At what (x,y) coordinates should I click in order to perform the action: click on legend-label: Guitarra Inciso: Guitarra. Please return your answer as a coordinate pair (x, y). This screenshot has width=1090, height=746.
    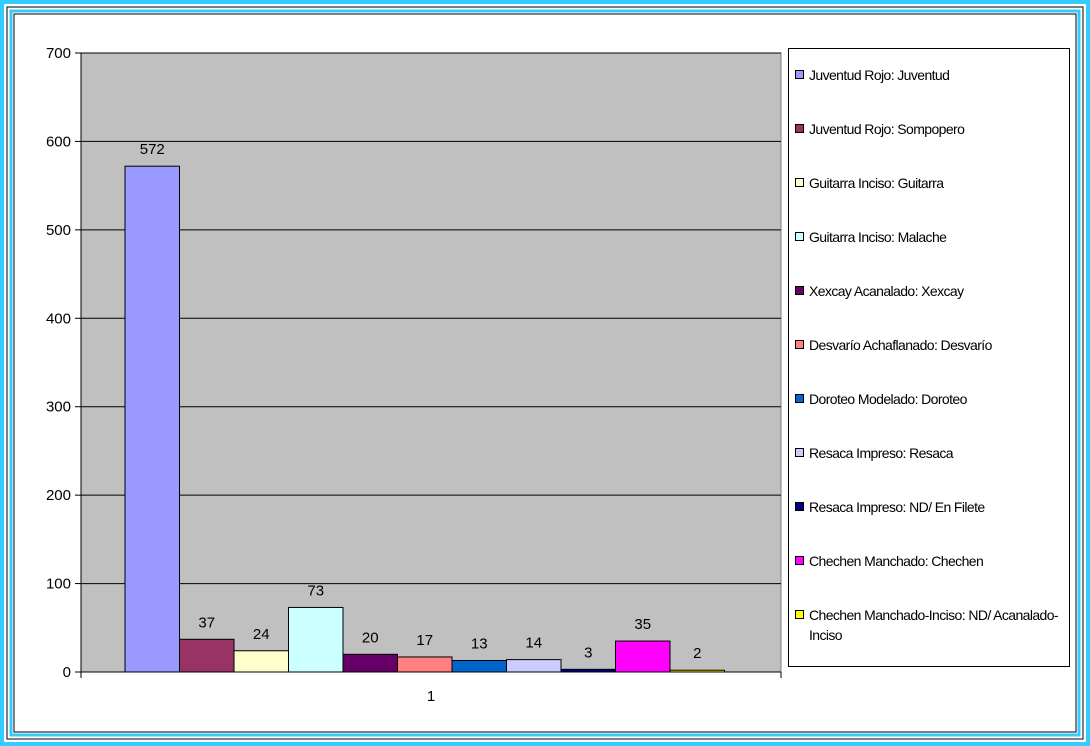
    Looking at the image, I should click on (876, 183).